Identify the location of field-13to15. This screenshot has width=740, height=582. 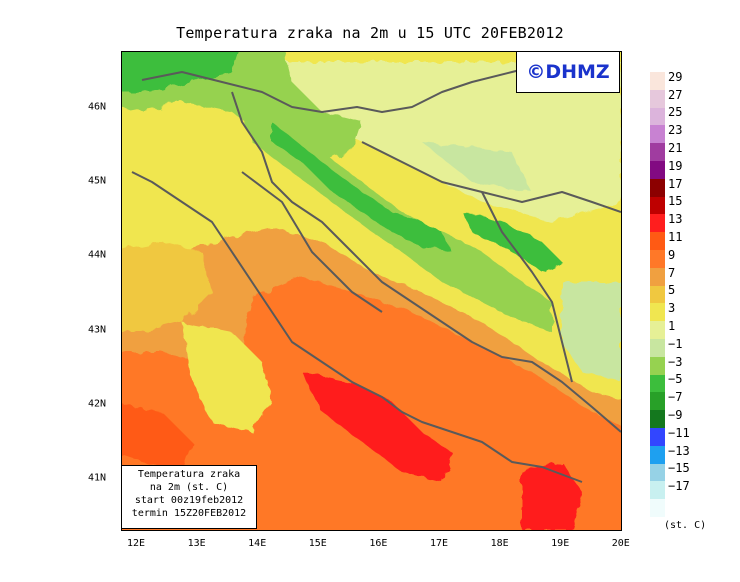
(377, 427).